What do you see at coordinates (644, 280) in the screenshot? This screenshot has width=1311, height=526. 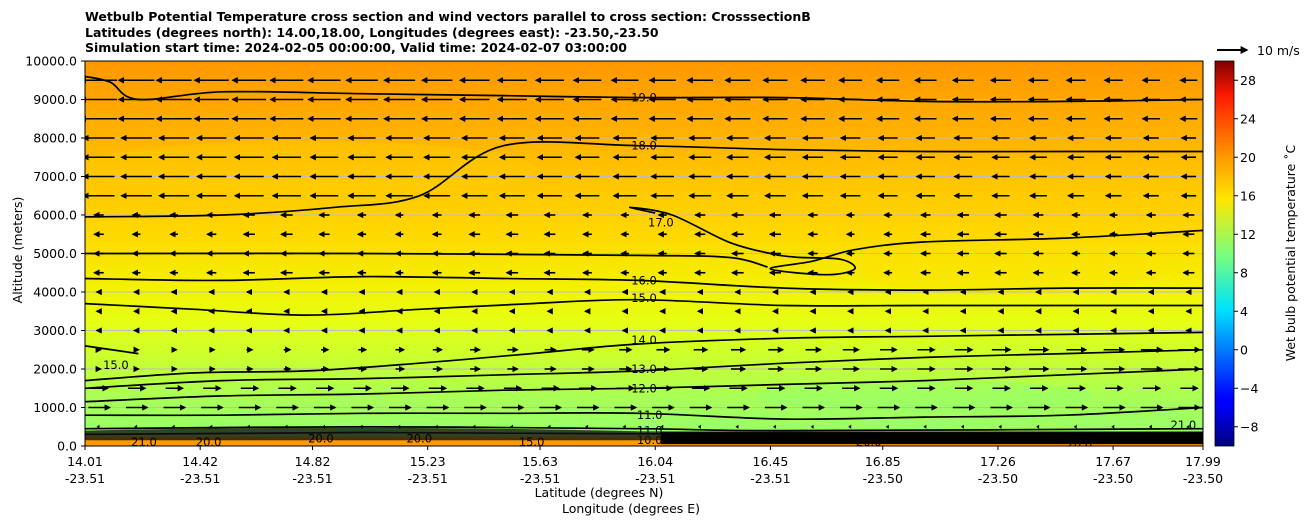 I see `contour-label: 16.0` at bounding box center [644, 280].